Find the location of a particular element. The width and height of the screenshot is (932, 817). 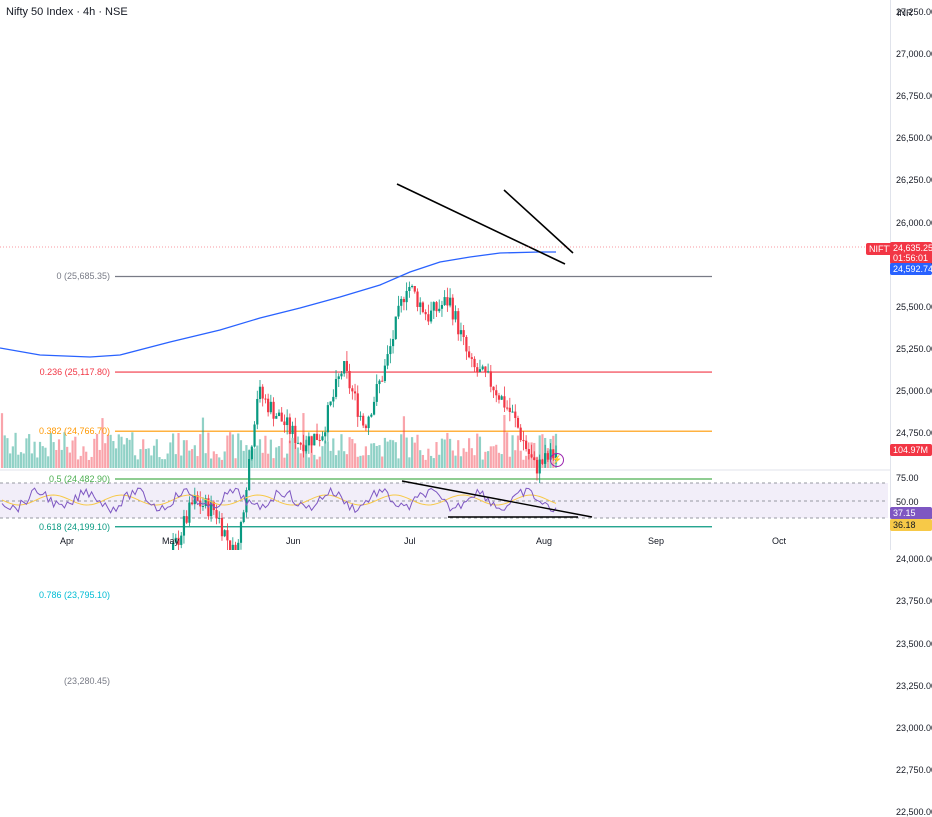

price-axis is located at coordinates (911, 275).